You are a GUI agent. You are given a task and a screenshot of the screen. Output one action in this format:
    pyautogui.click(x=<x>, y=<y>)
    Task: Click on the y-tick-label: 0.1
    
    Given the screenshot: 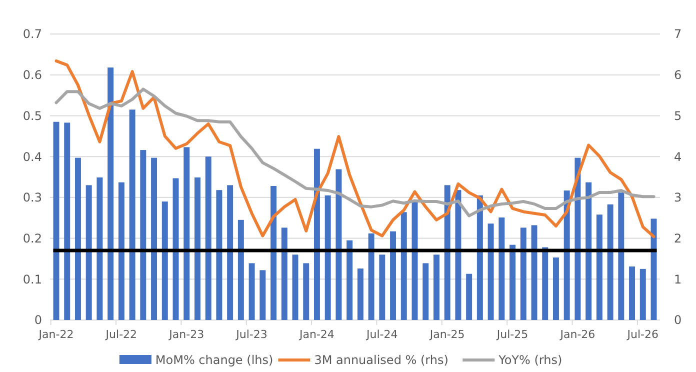 What is the action you would take?
    pyautogui.click(x=32, y=279)
    